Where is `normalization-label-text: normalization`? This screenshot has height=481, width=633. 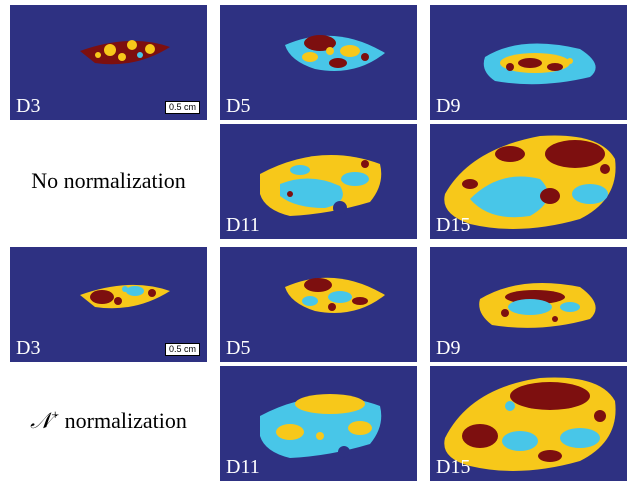
normalization-label-text: normalization is located at coordinates (123, 420).